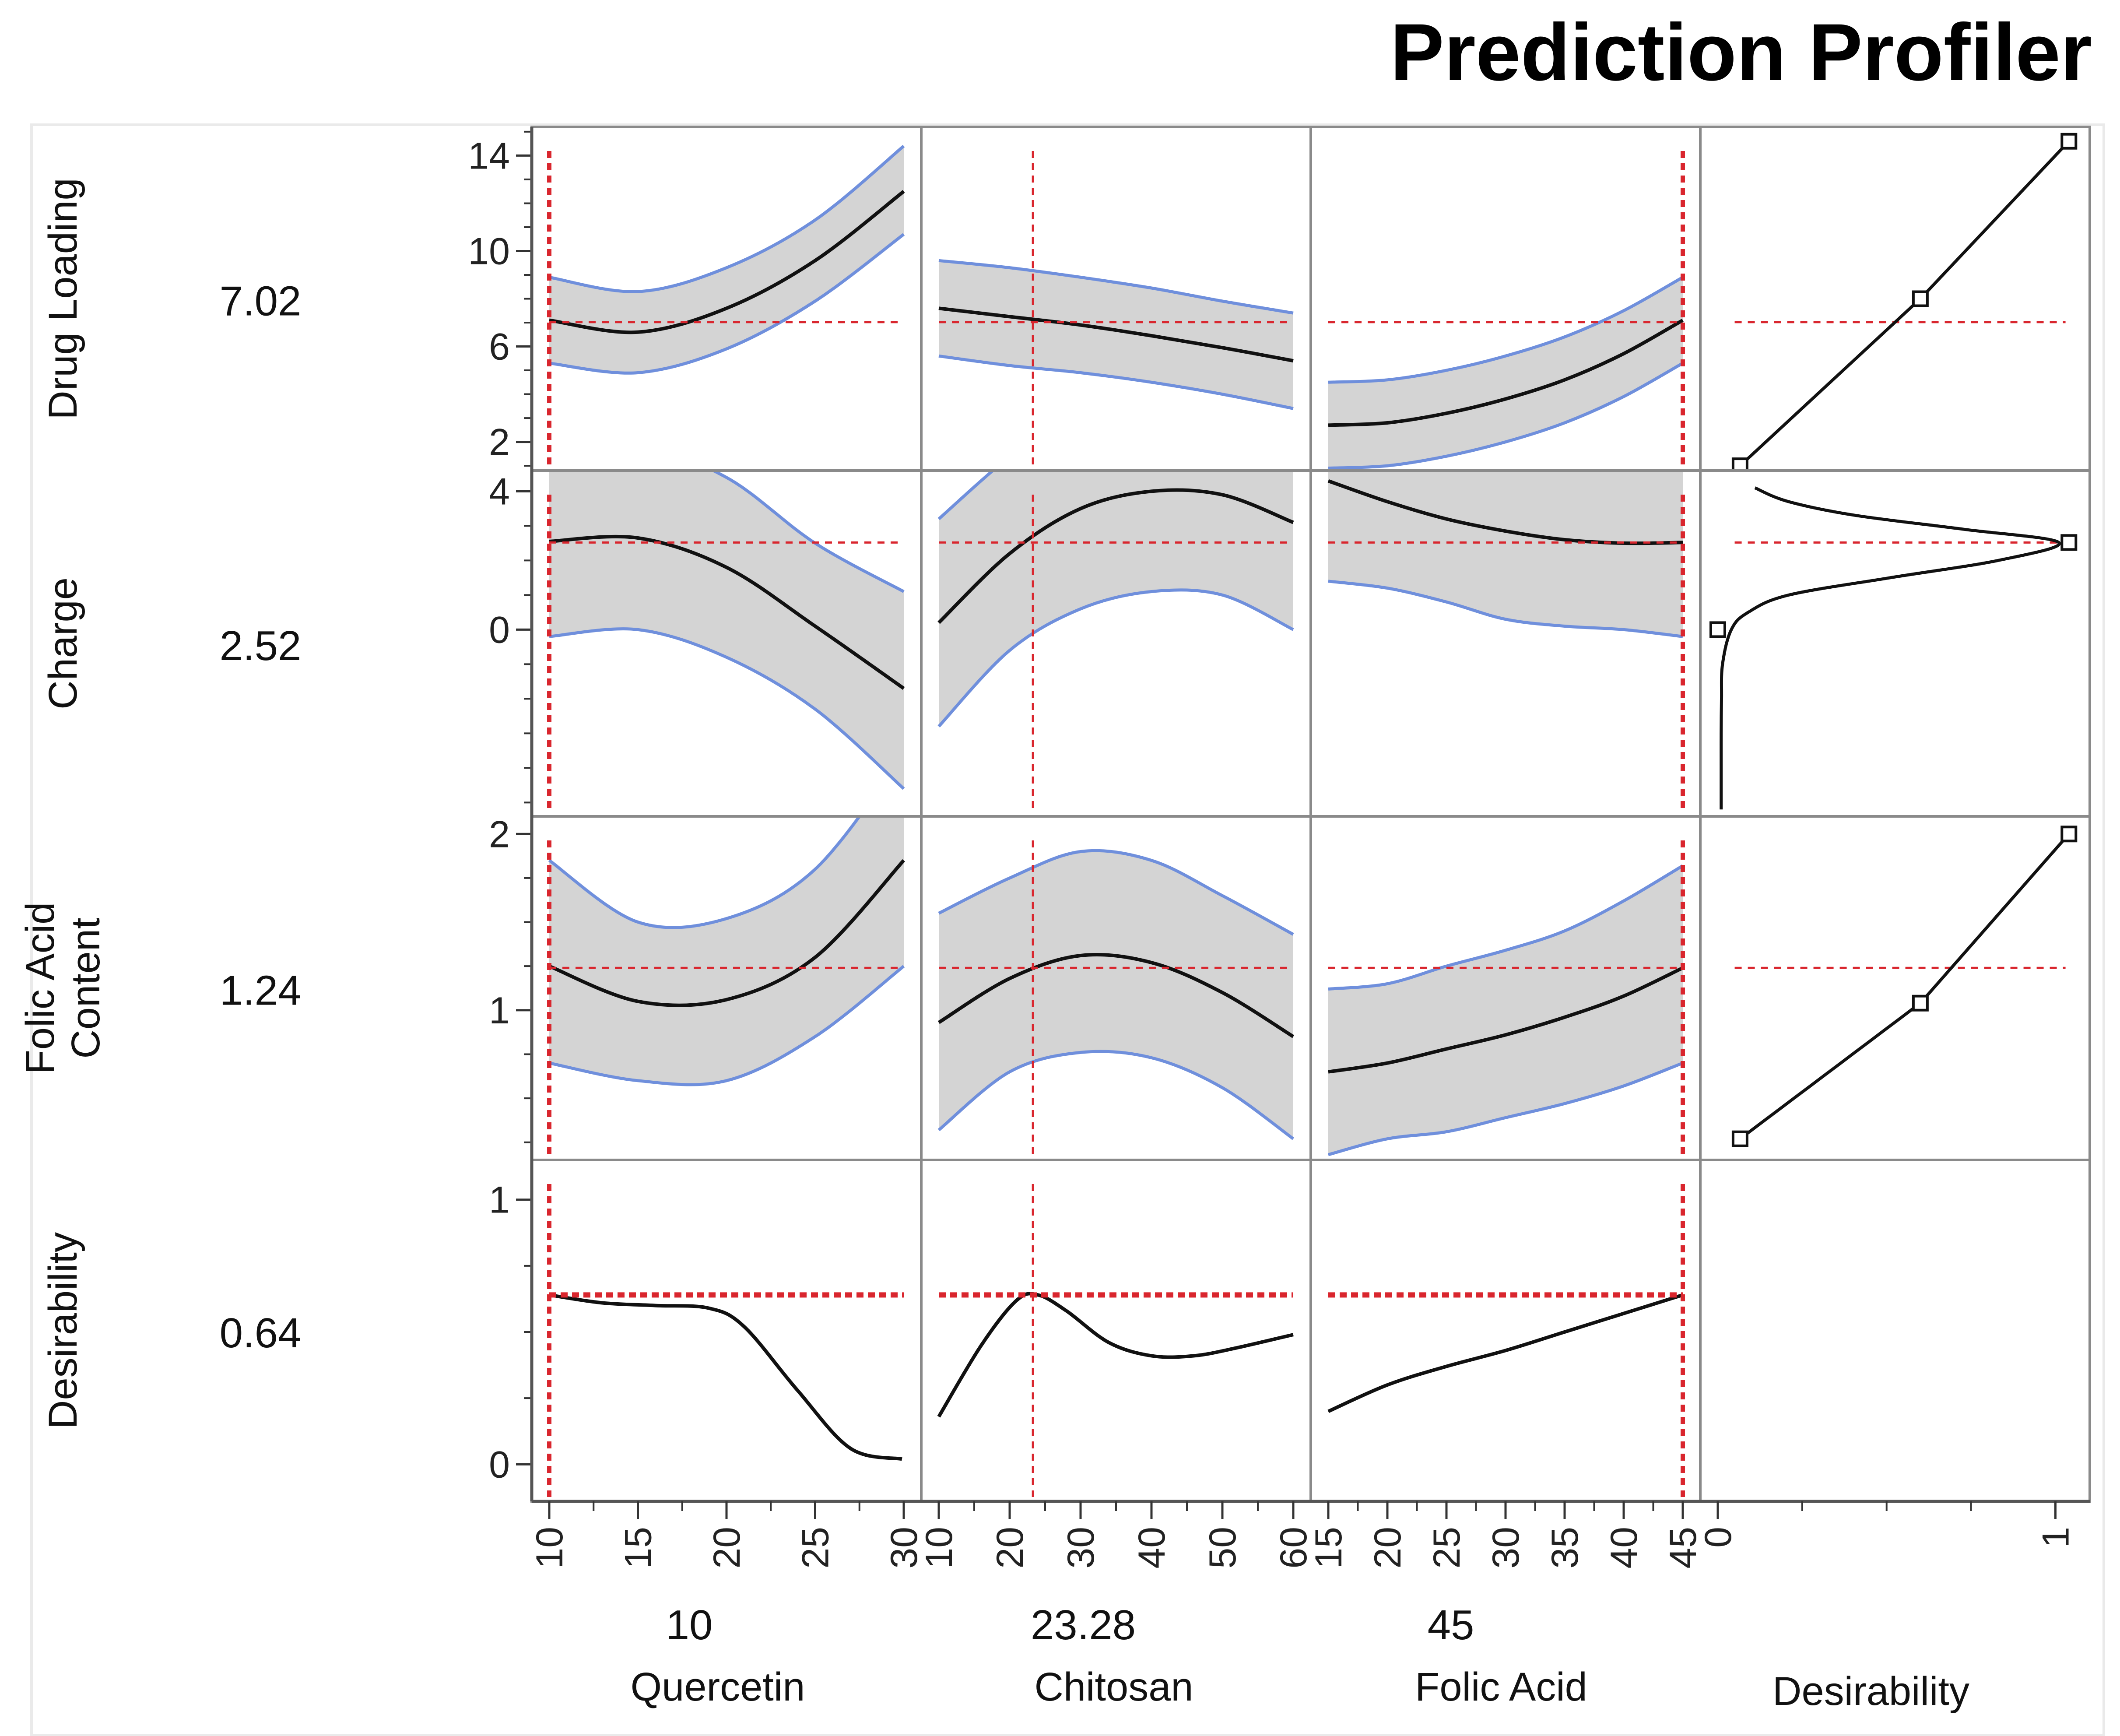 Image resolution: width=2120 pixels, height=1736 pixels. I want to click on row-label-line: Folic Acid, so click(40, 988).